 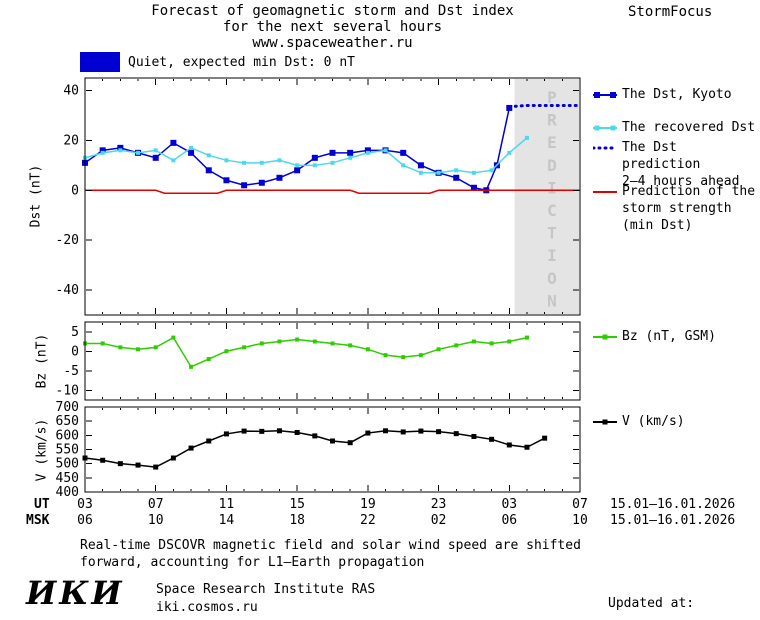 What do you see at coordinates (605, 95) in the screenshot?
I see `dst-legend-marker-icon` at bounding box center [605, 95].